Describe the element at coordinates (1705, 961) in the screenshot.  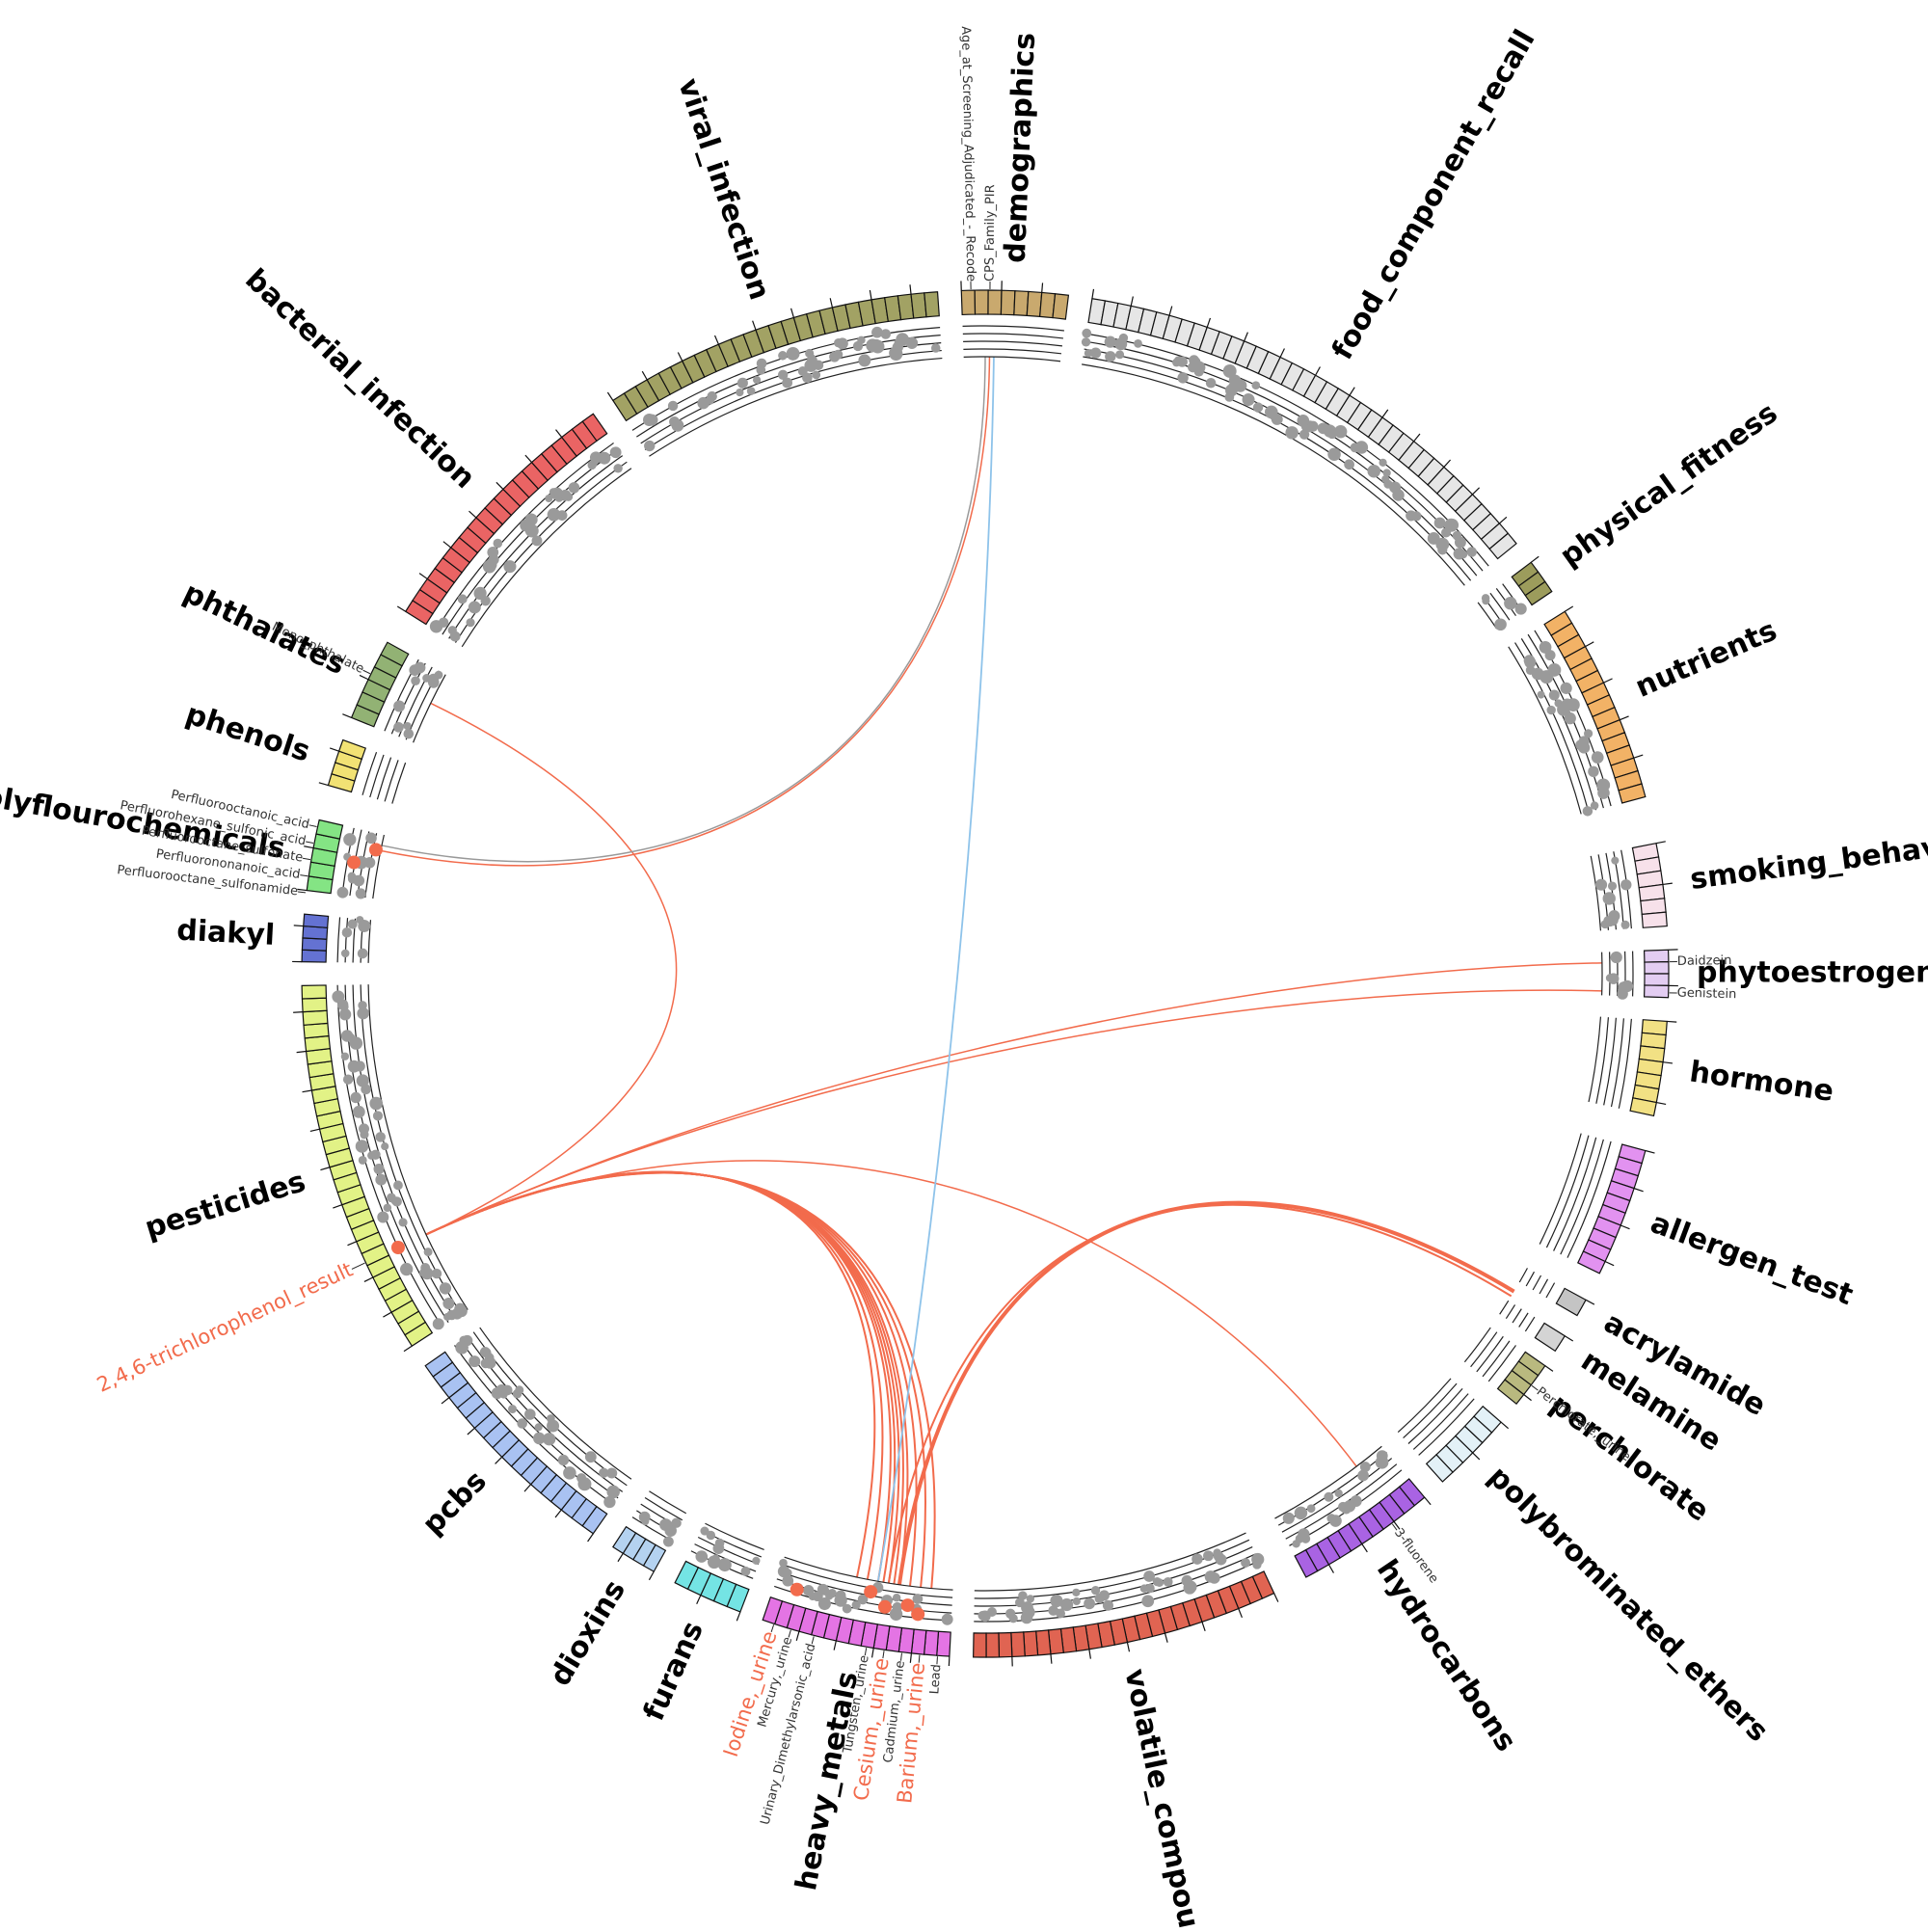
I see `variable-label: Daidzein` at that location.